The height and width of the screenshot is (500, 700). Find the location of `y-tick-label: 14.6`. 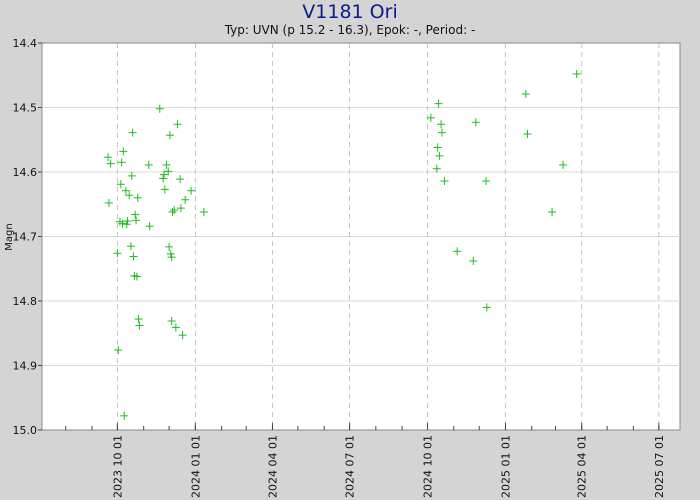

y-tick-label: 14.6 is located at coordinates (25, 172).